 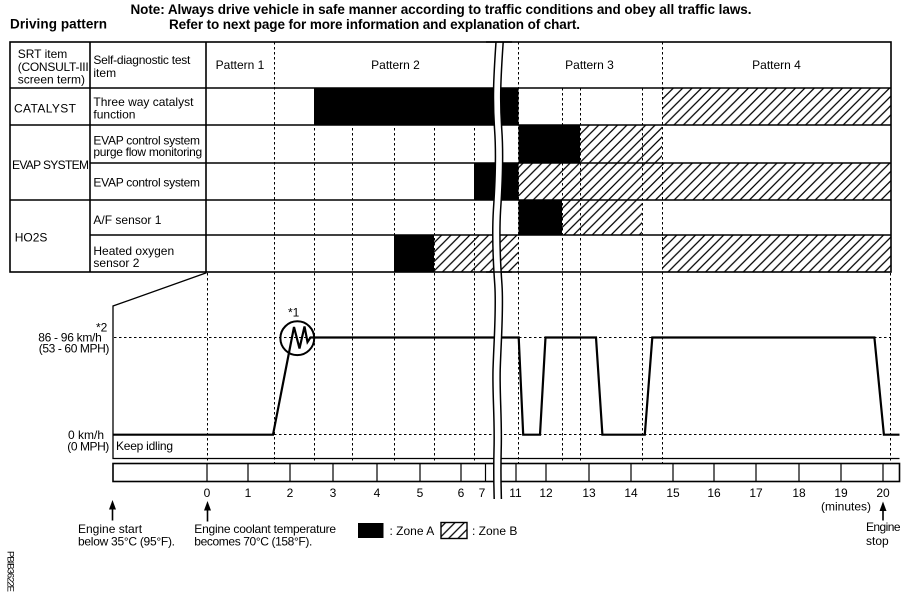 I want to click on svg-text:: Zone A: : Zone A, so click(x=412, y=531).